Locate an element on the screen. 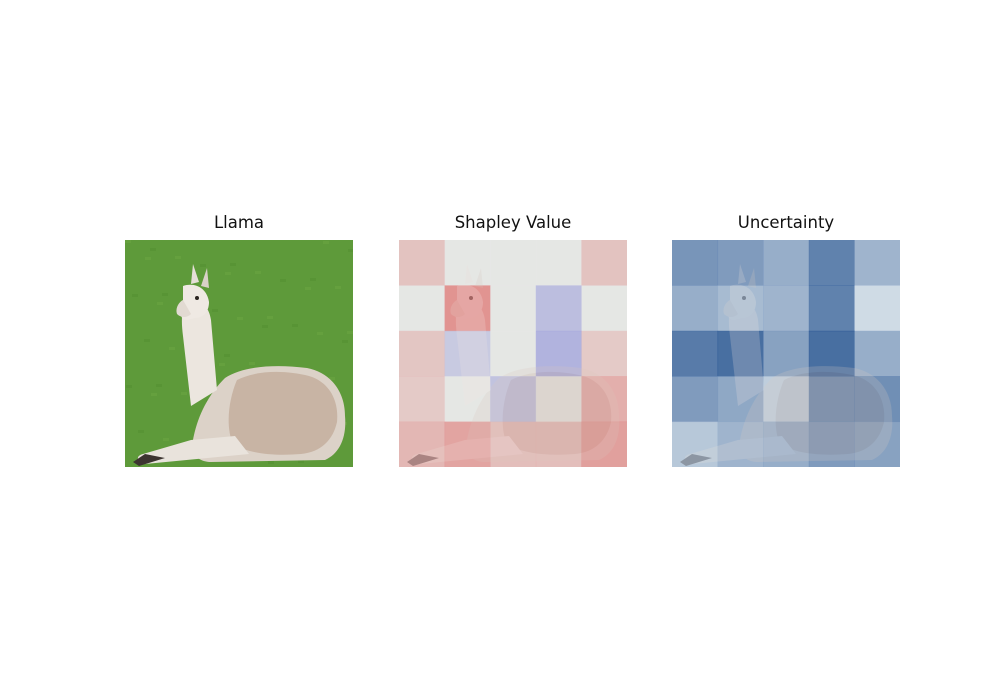  llama-image-panel: Llama is located at coordinates (239, 353).